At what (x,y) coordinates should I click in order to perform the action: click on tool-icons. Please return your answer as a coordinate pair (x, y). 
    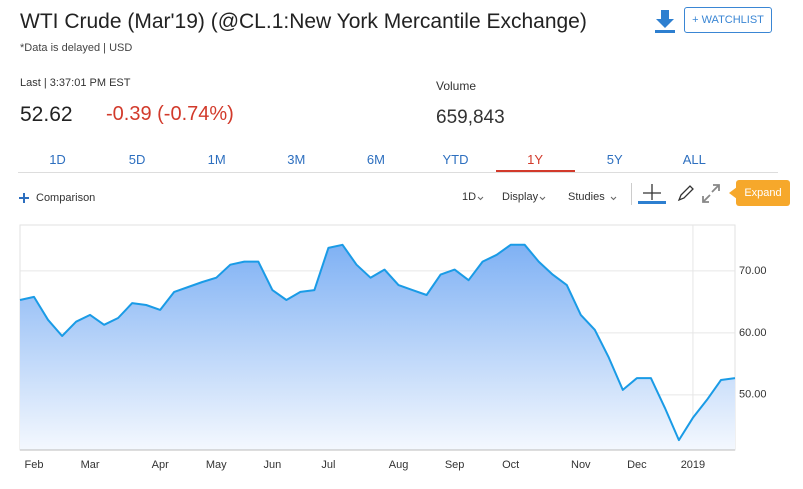
    Looking at the image, I should click on (687, 193).